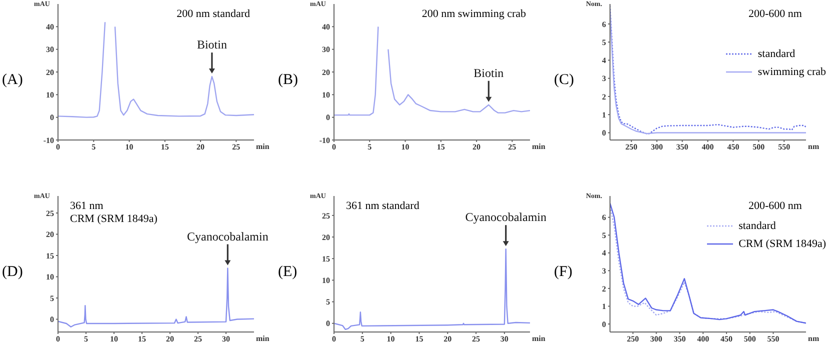  Describe the element at coordinates (12, 272) in the screenshot. I see `text: (D)` at that location.